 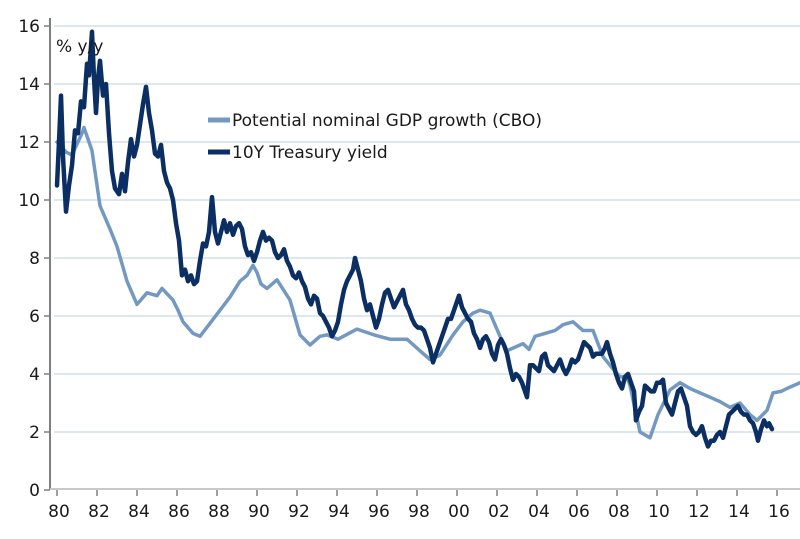 I want to click on legend-label-treasury: 10Y Treasury yield, so click(x=310, y=153).